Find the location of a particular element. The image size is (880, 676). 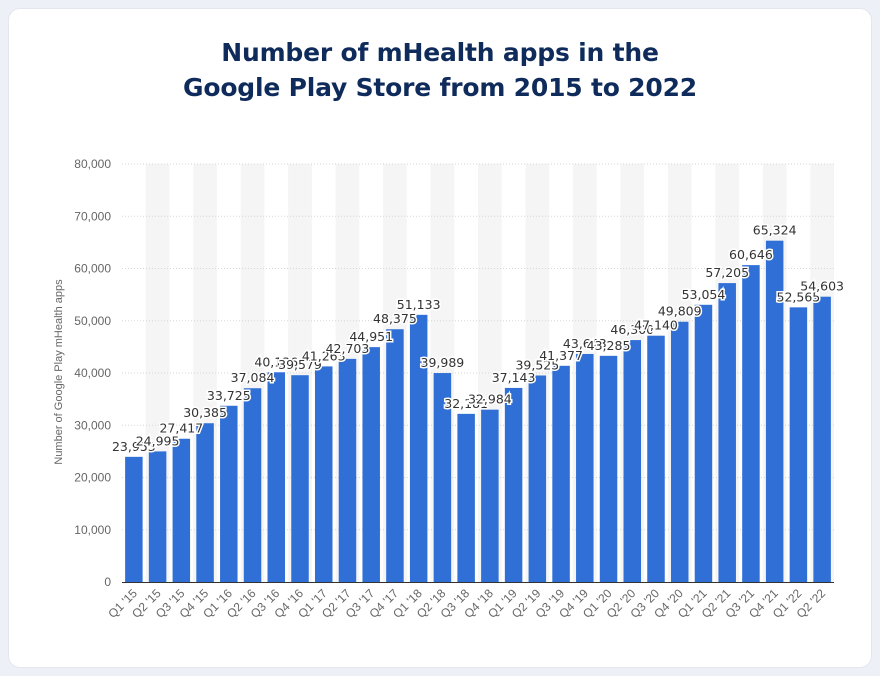

y-tick-label: 50,000 is located at coordinates (92, 321).